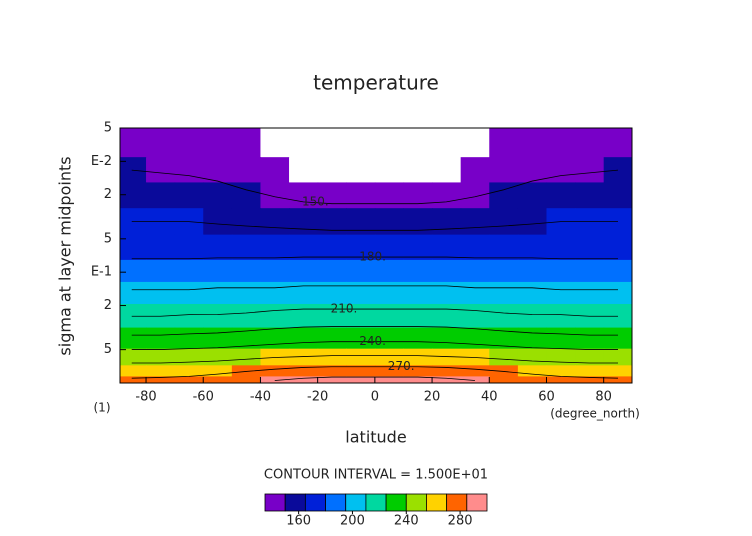 This screenshot has width=752, height=536. Describe the element at coordinates (460, 521) in the screenshot. I see `colorbar-tick-label: 280` at that location.